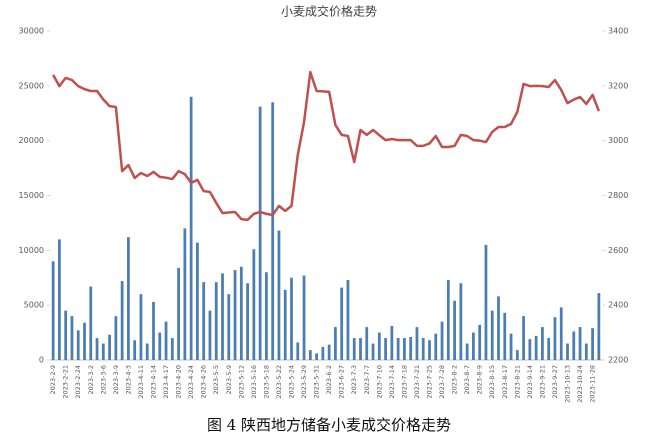  What do you see at coordinates (618, 360) in the screenshot?
I see `y2-tick-label: 2200` at bounding box center [618, 360].